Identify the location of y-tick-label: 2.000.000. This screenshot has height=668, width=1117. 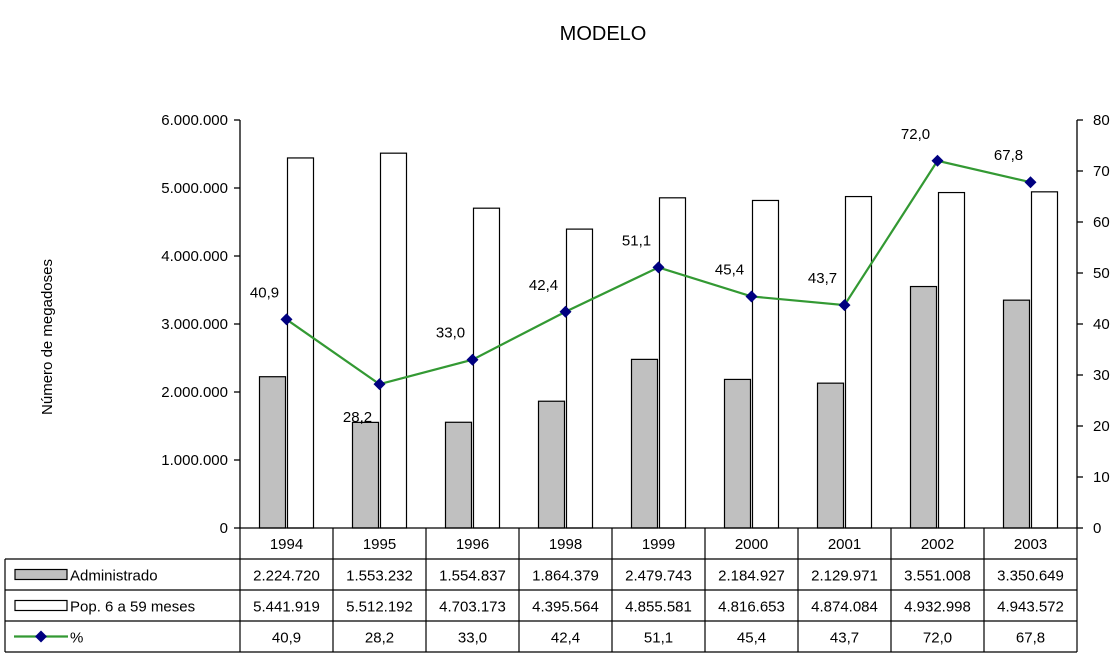
(194, 392).